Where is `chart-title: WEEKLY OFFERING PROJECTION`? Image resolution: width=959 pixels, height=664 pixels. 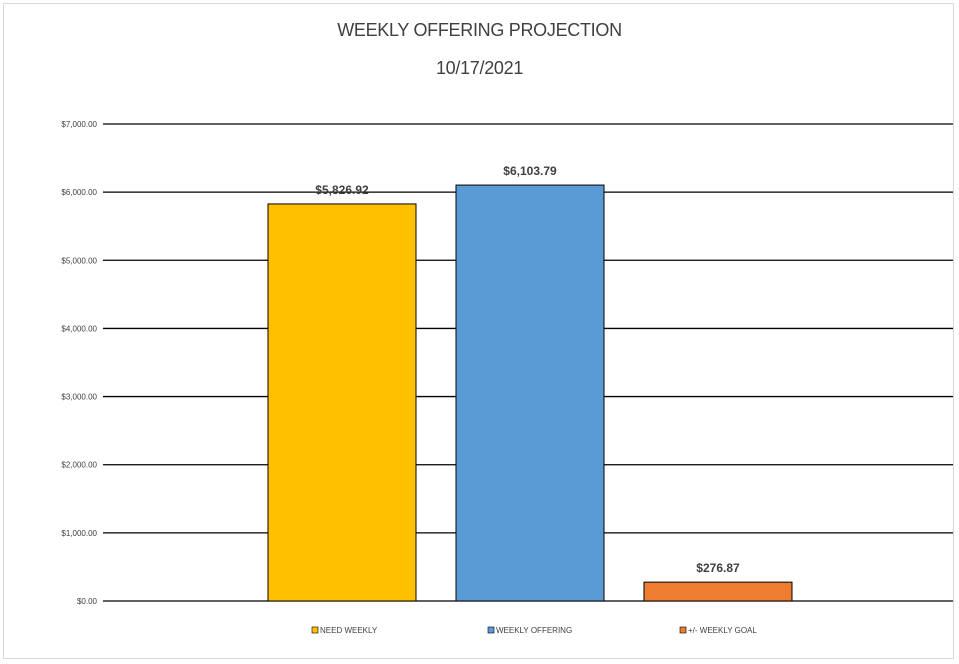 chart-title: WEEKLY OFFERING PROJECTION is located at coordinates (479, 30).